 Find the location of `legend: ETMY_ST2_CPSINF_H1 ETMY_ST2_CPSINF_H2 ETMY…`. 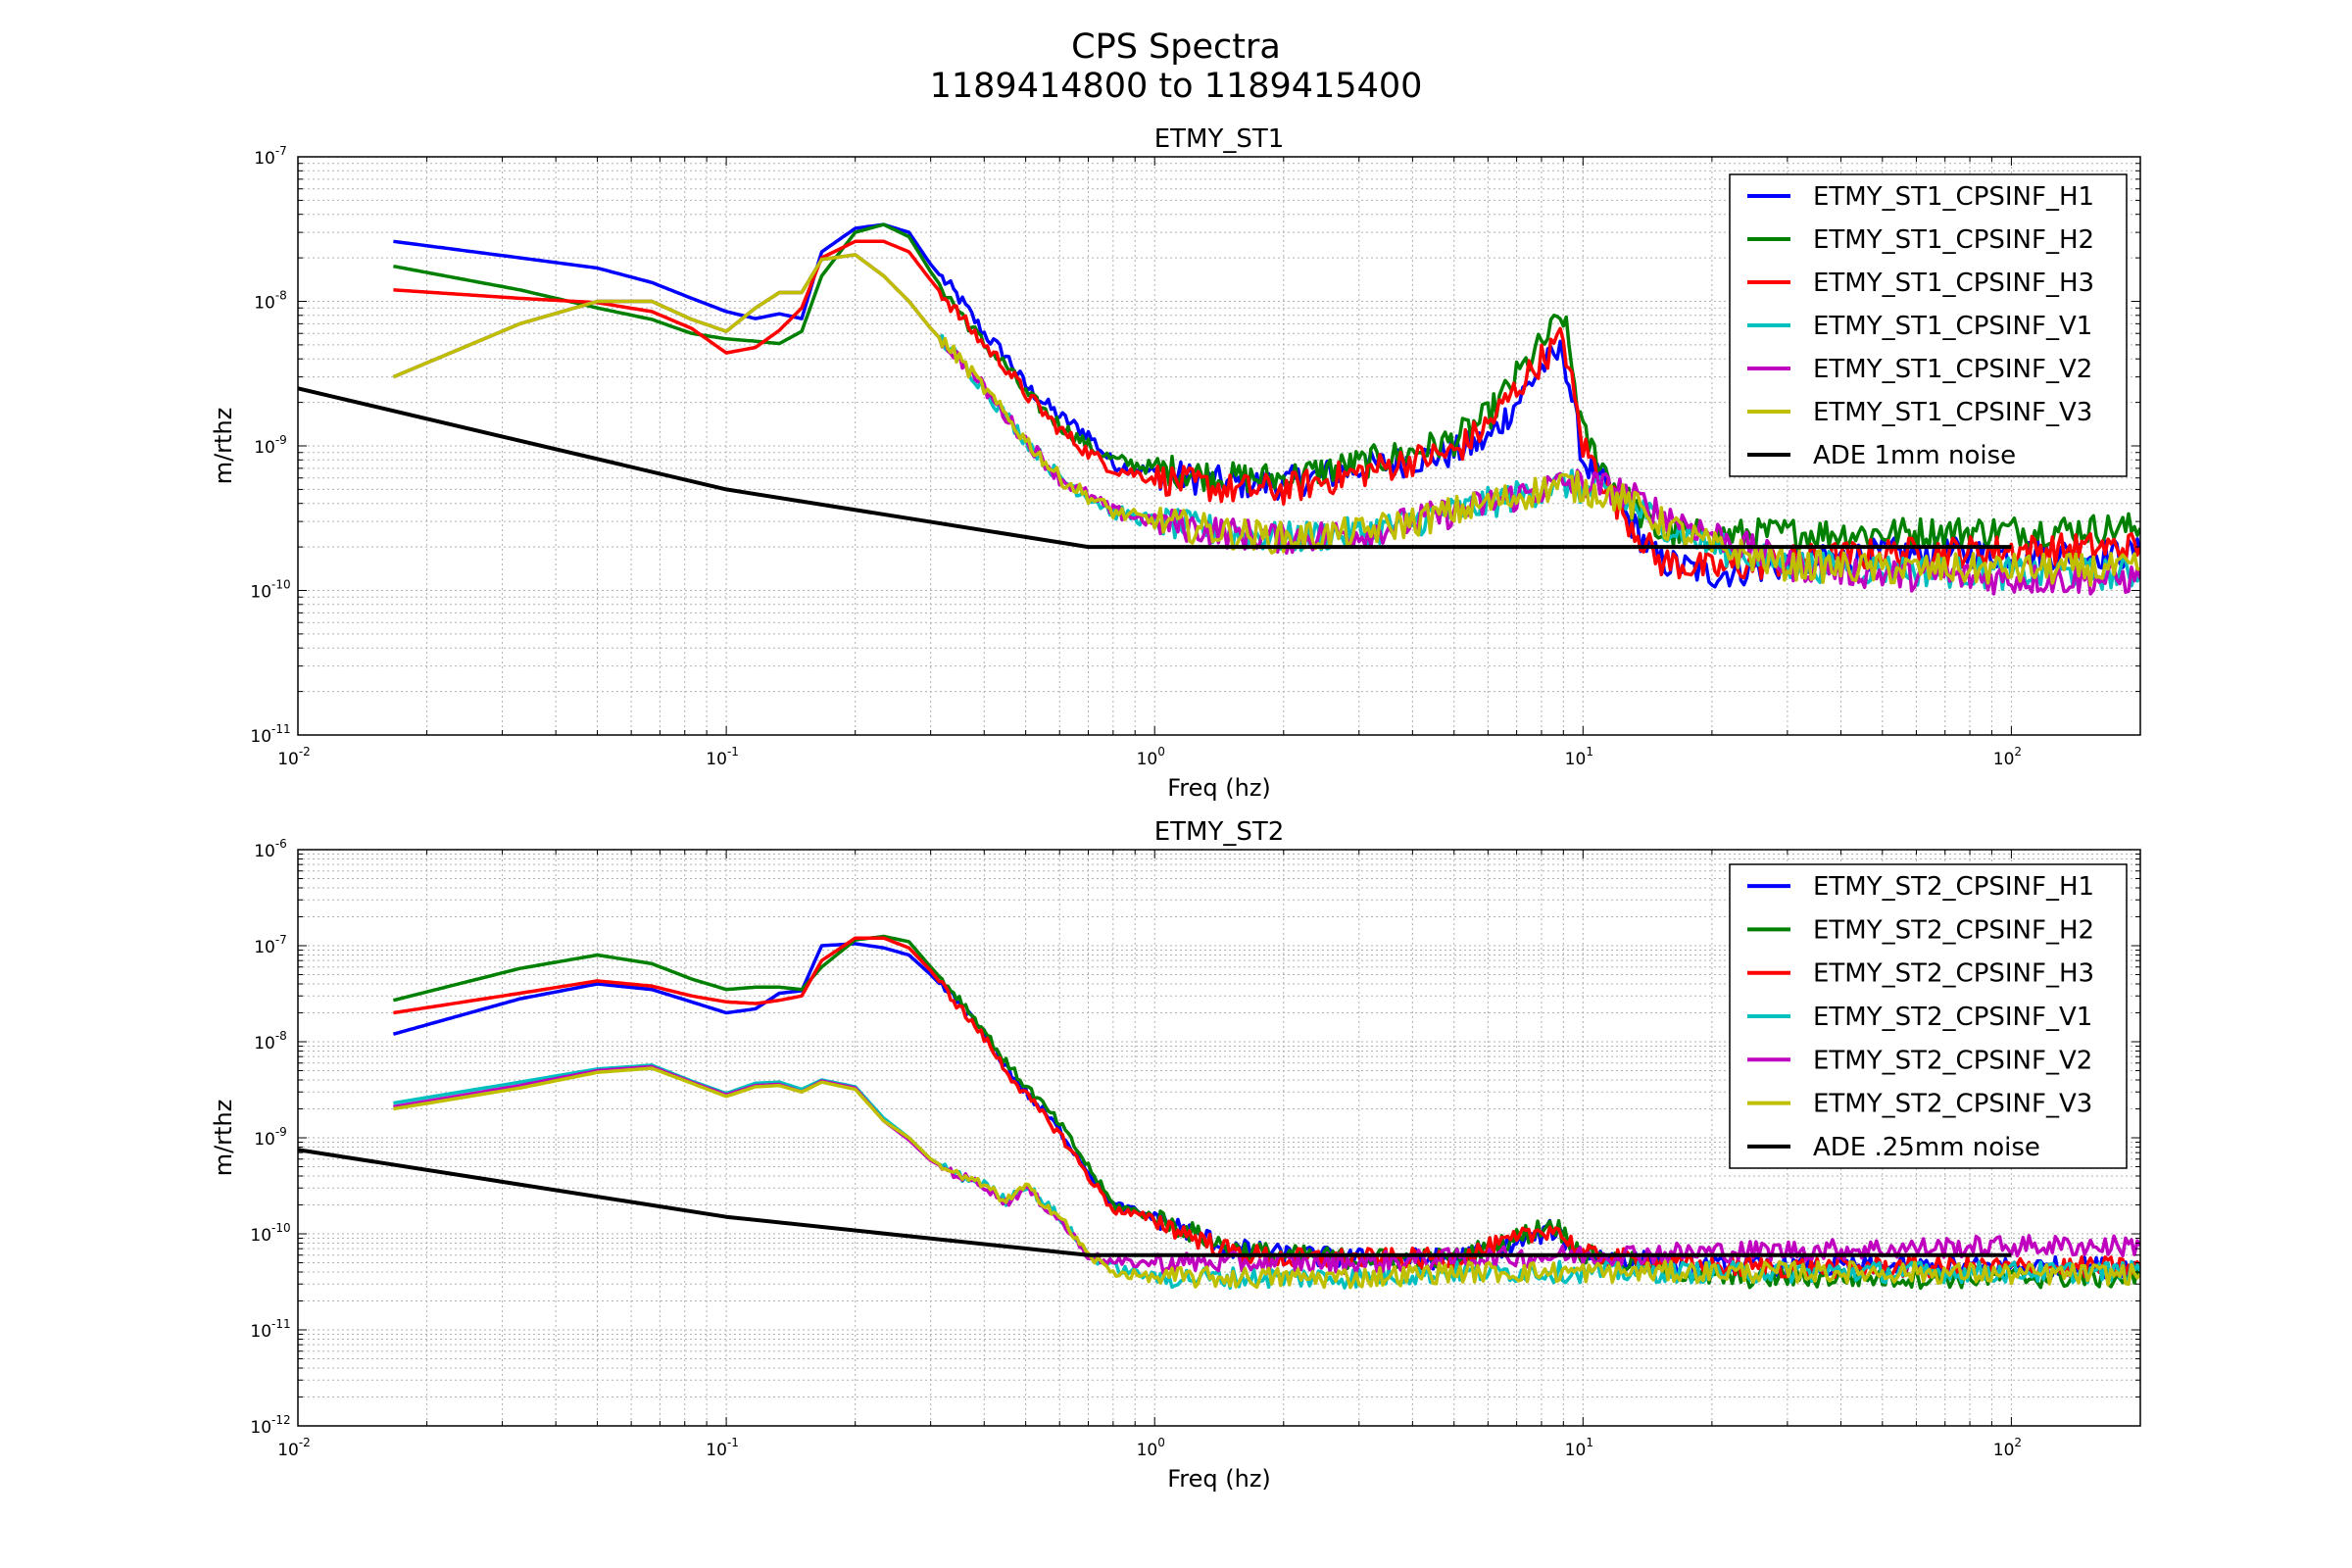

legend: ETMY_ST2_CPSINF_H1 ETMY_ST2_CPSINF_H2 ETMY… is located at coordinates (1928, 1016).